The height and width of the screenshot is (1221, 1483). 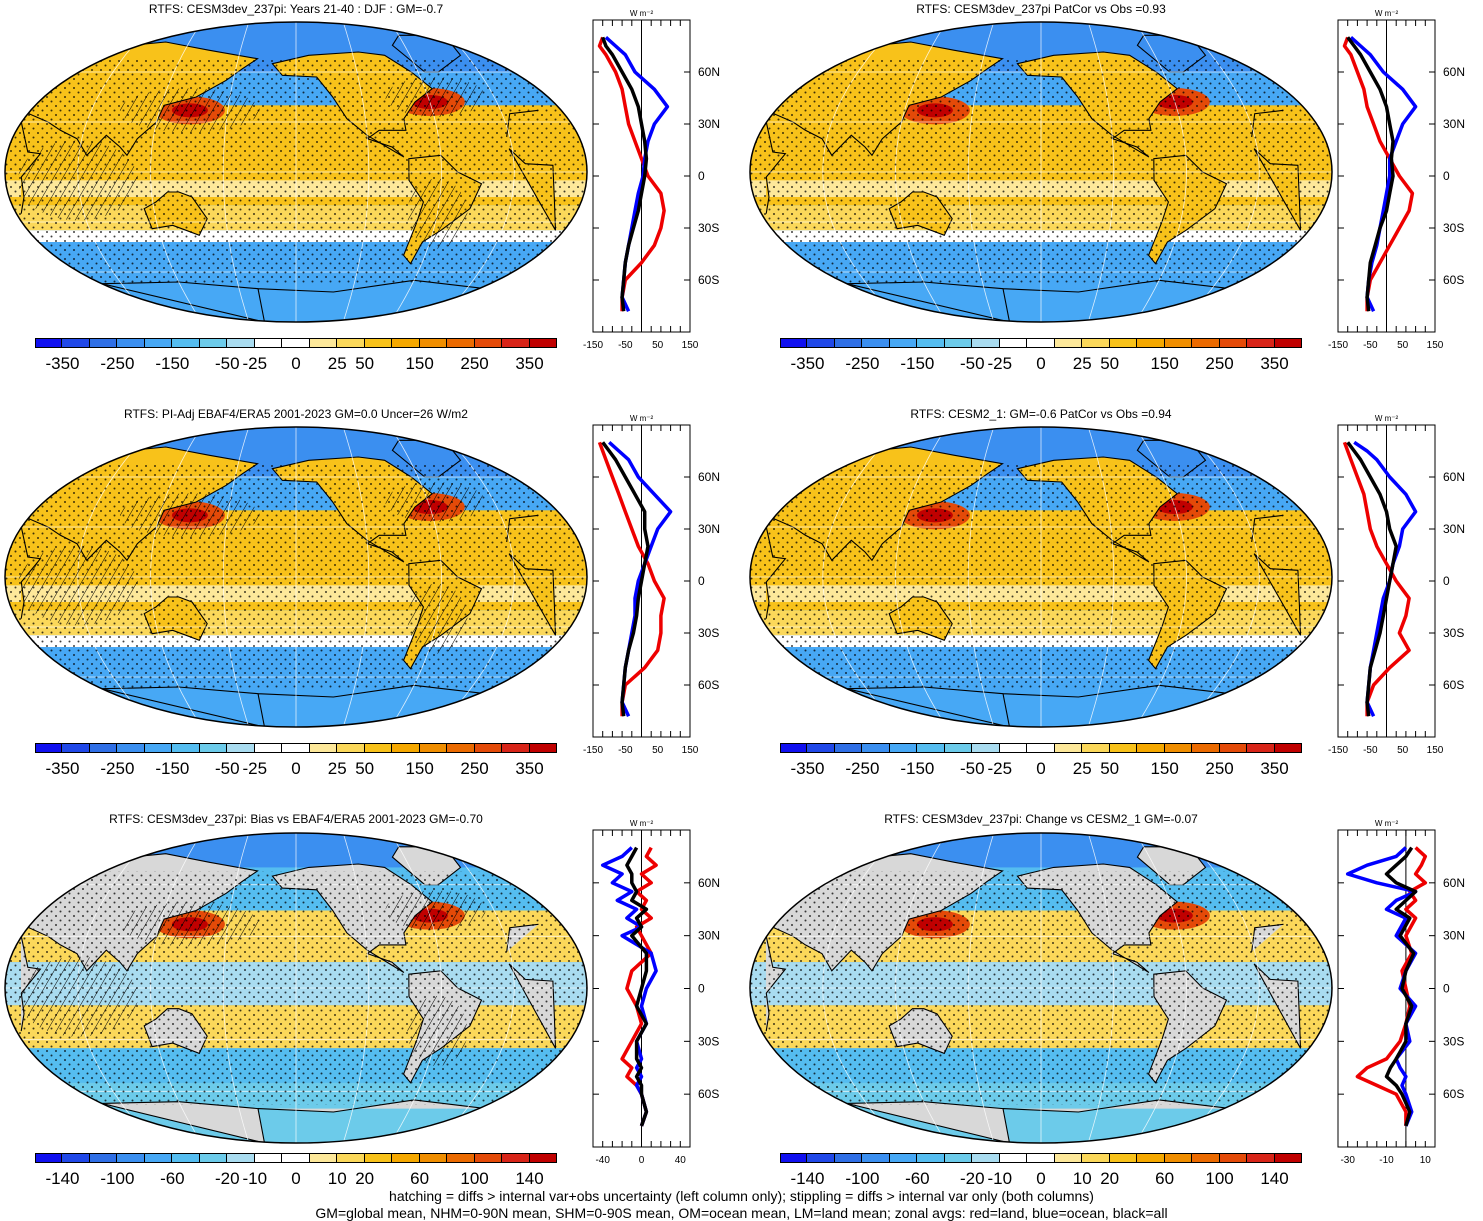 What do you see at coordinates (631, 579) in the screenshot?
I see `zonal-series-land` at bounding box center [631, 579].